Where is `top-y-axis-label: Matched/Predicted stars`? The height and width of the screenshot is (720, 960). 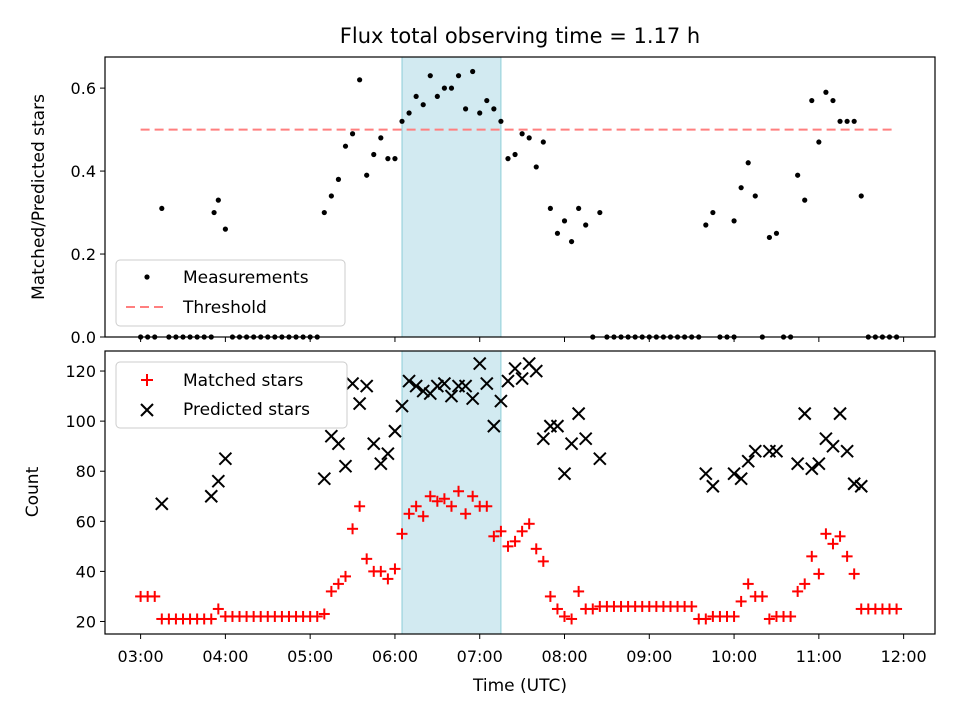 top-y-axis-label: Matched/Predicted stars is located at coordinates (39, 197).